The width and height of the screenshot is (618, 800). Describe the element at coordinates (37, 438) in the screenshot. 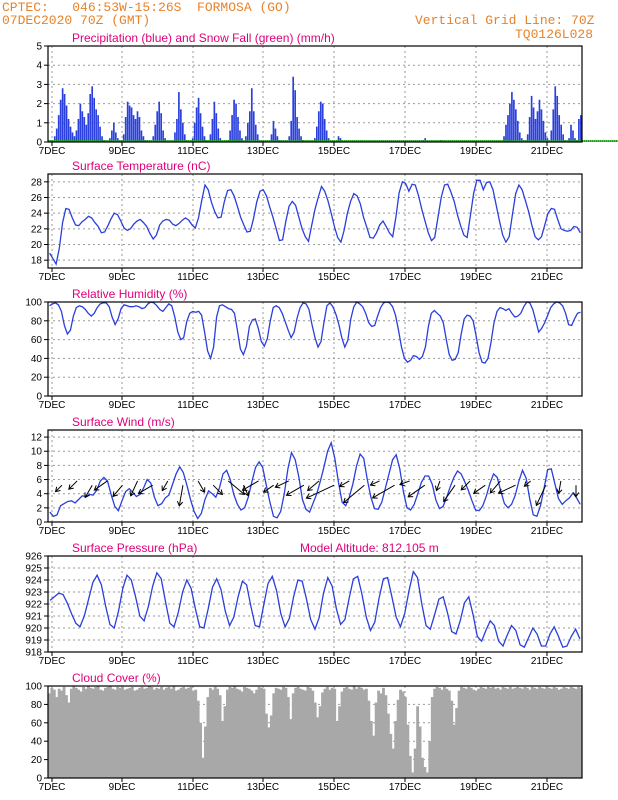

I see `y-tick-label: 12` at that location.